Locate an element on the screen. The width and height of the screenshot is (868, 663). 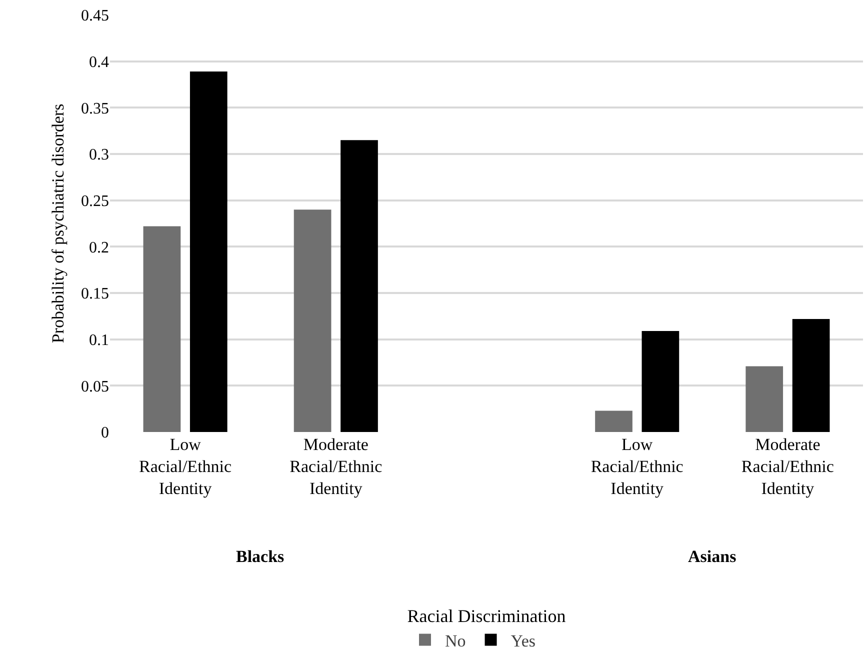
y-tick-label: 0.15 is located at coordinates (95, 294).